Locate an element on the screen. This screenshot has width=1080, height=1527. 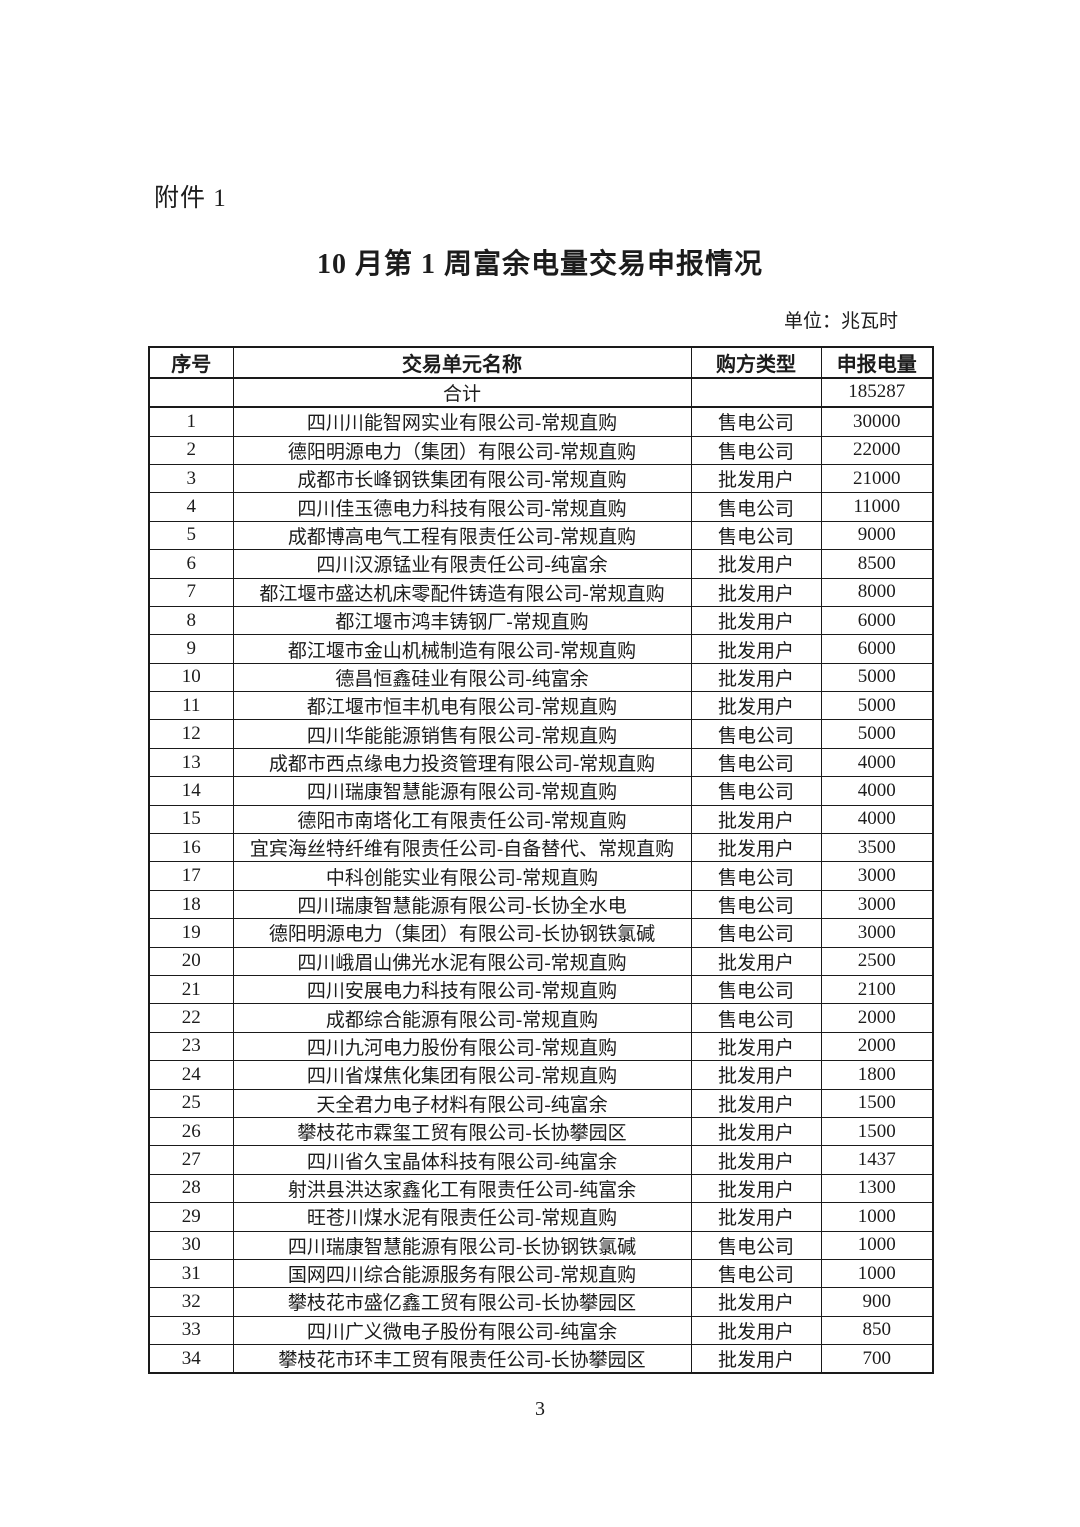
row-volume: 2500 is located at coordinates (877, 961).